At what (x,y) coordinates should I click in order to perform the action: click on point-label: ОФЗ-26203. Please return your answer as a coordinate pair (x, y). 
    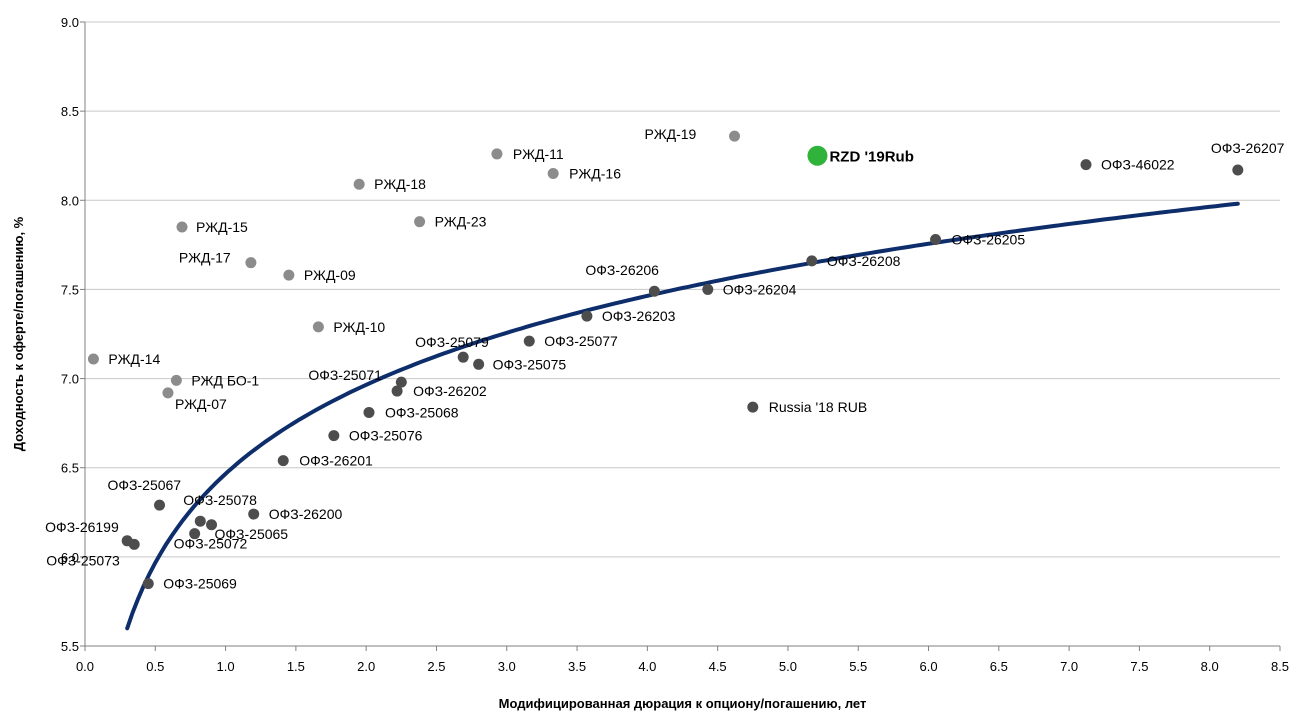
    Looking at the image, I should click on (639, 316).